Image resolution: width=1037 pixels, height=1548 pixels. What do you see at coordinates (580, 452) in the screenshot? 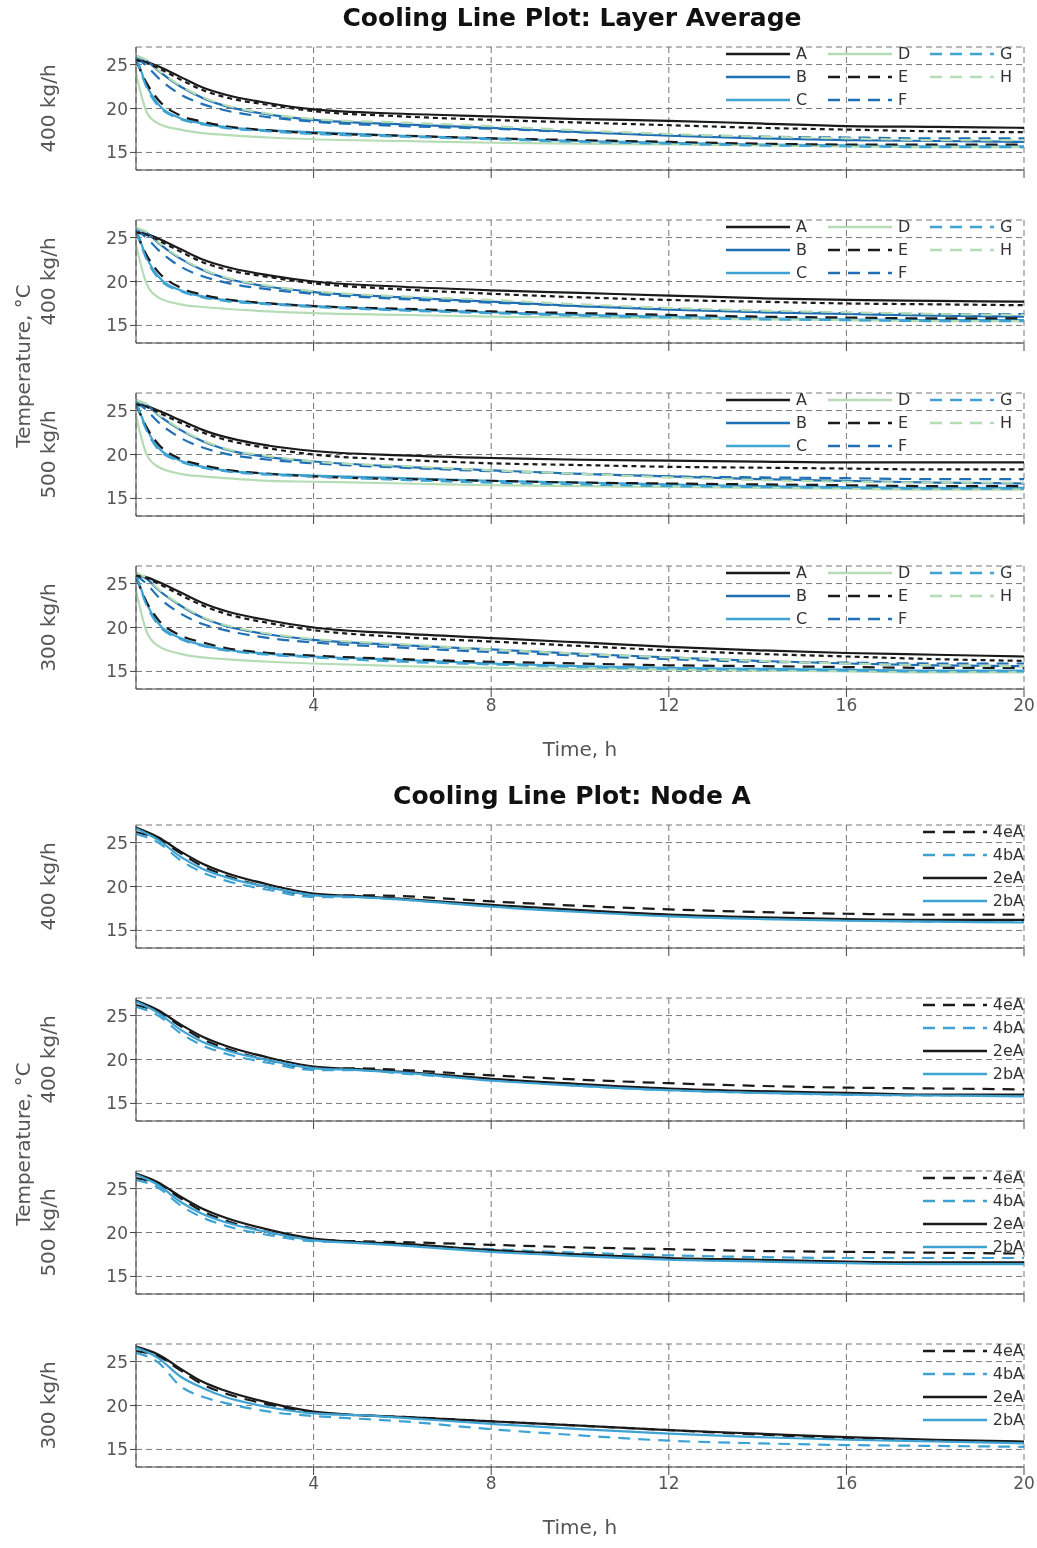
I see `line-series` at bounding box center [580, 452].